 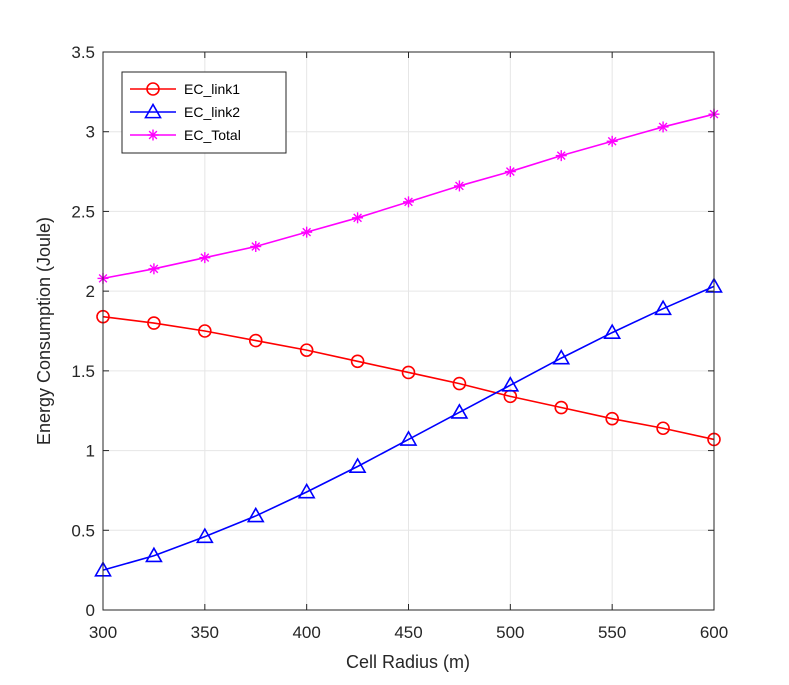 What do you see at coordinates (83, 530) in the screenshot?
I see `y-tick-label: 0.5` at bounding box center [83, 530].